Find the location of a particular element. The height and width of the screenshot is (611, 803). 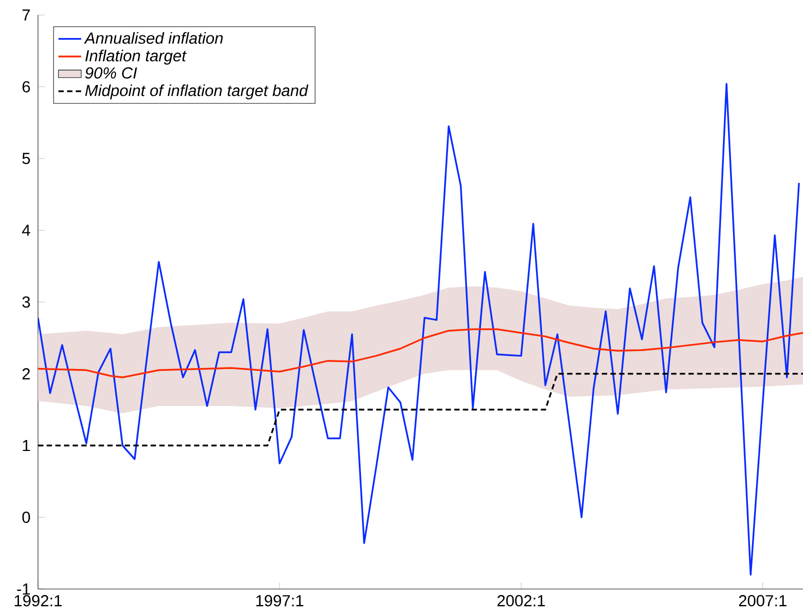

y-tick-label: 1 is located at coordinates (26, 446).